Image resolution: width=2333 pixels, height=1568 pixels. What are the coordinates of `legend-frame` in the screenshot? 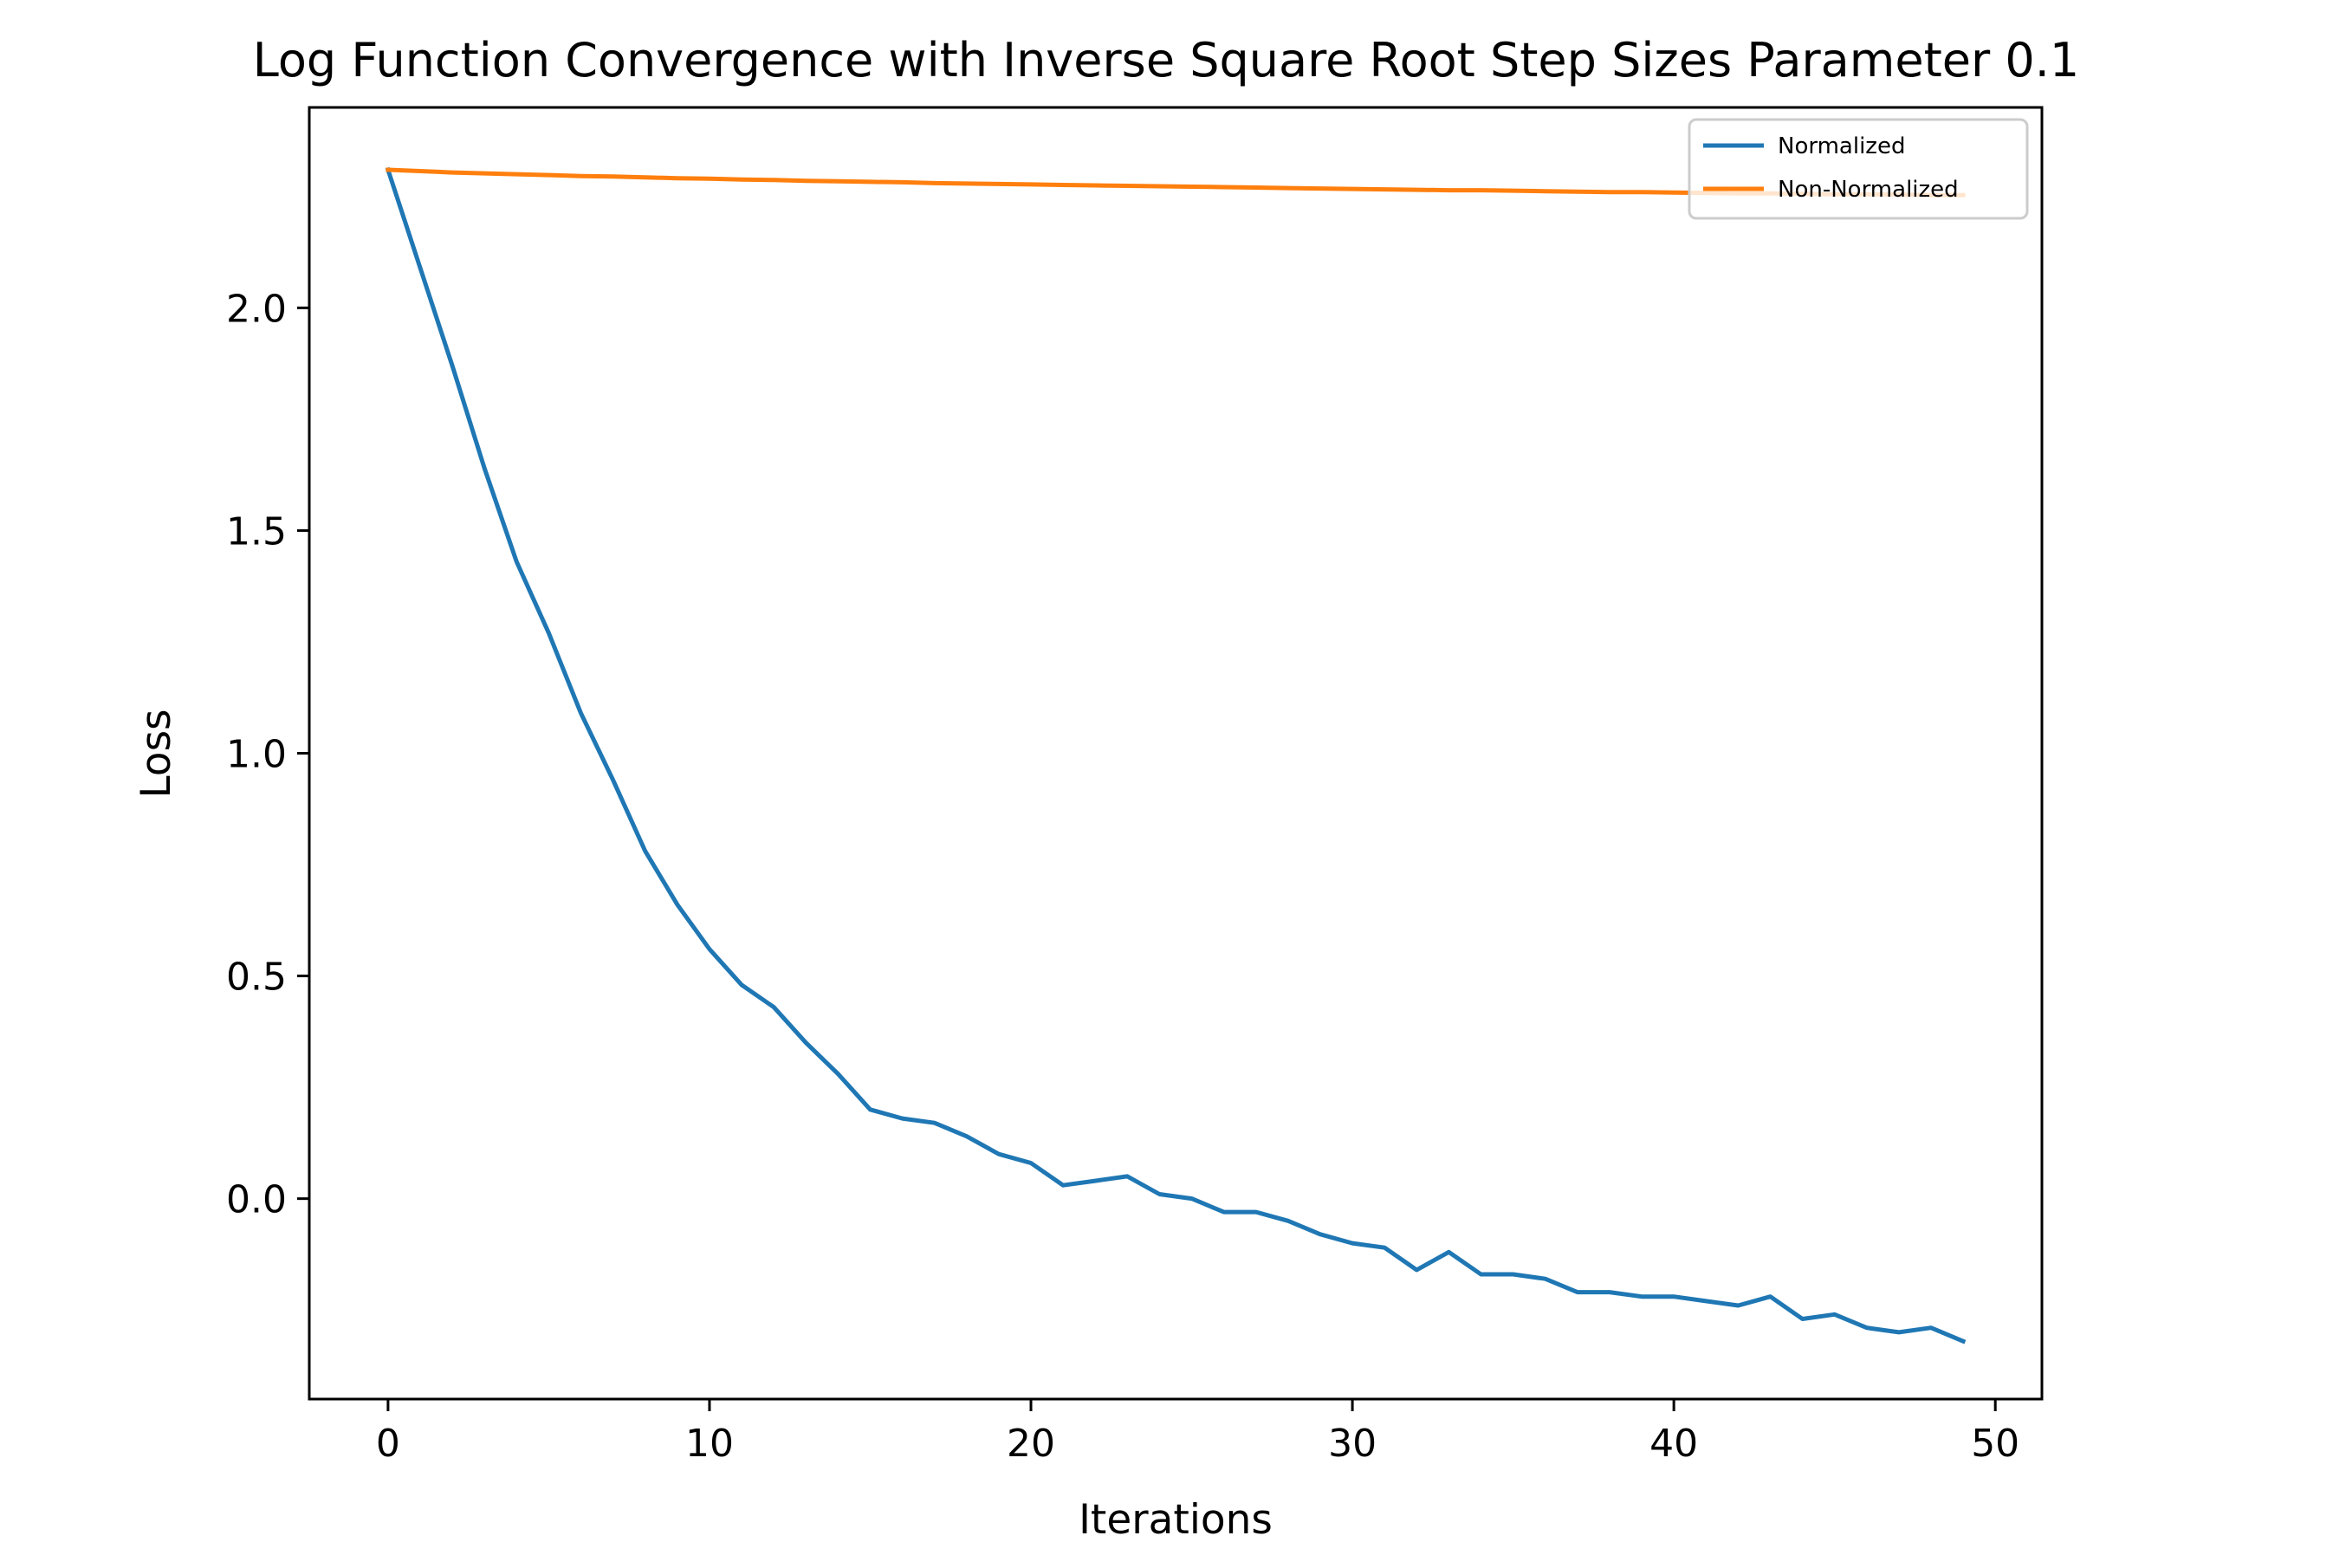 It's located at (1858, 169).